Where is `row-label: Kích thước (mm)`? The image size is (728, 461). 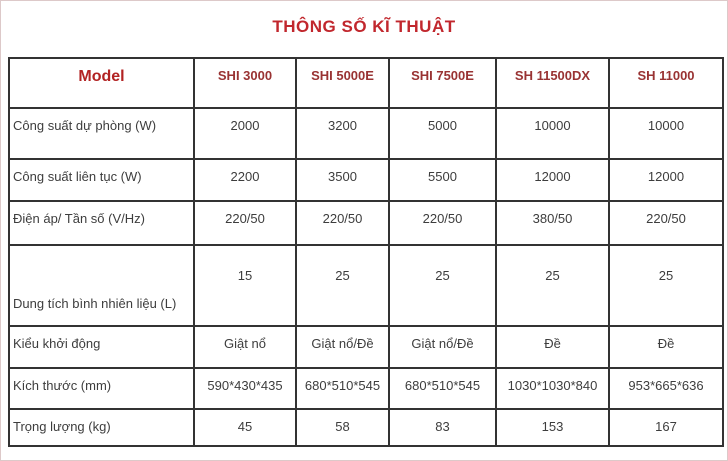
row-label: Kích thước (mm) is located at coordinates (101, 388).